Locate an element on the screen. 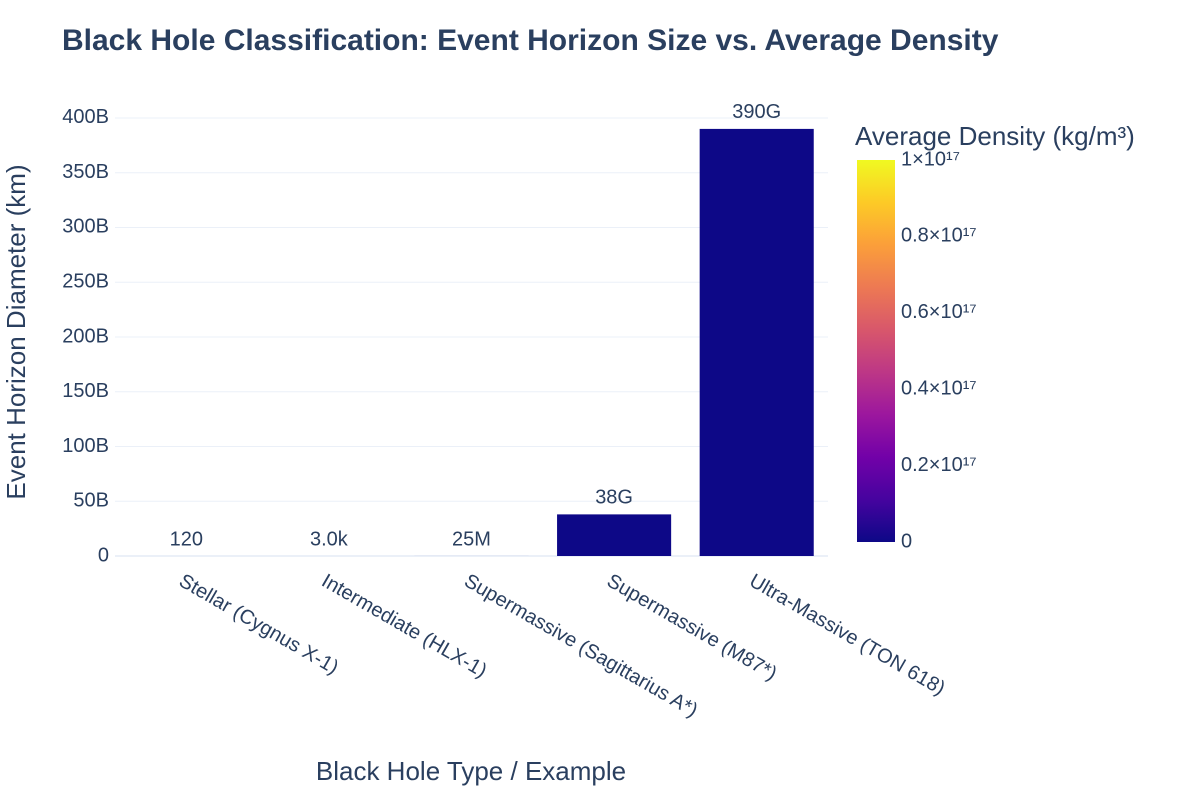 The width and height of the screenshot is (1200, 800). x-tick-label: Stellar (Cygnus X-1) is located at coordinates (258, 624).